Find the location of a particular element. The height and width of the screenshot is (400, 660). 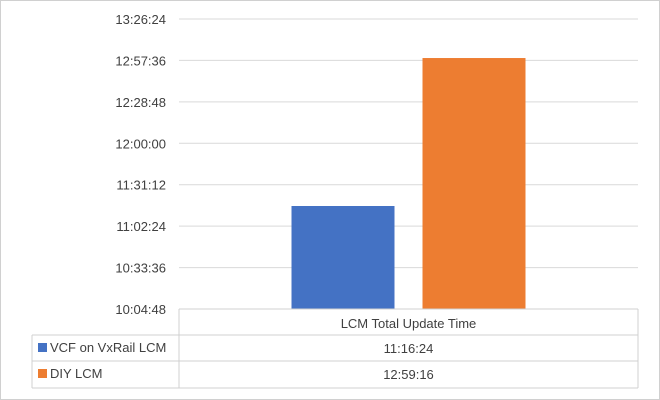

y-tick-label: 10:04:48 is located at coordinates (140, 309).